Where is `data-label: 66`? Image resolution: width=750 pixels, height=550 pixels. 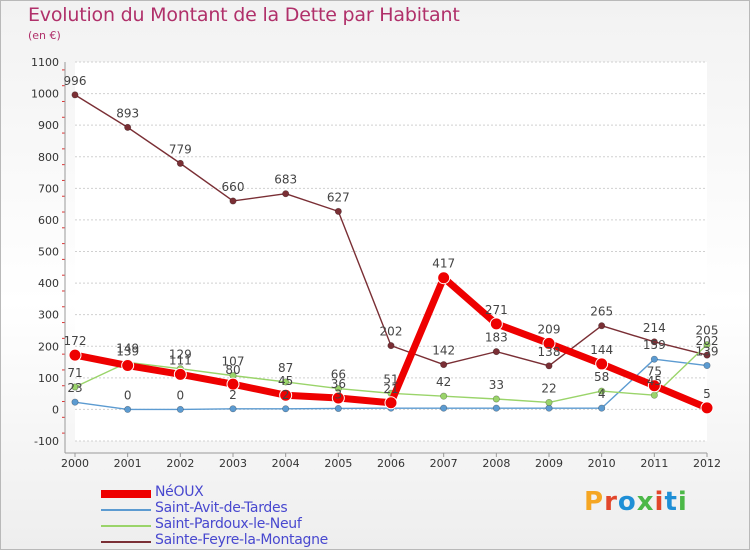 data-label: 66 is located at coordinates (338, 375).